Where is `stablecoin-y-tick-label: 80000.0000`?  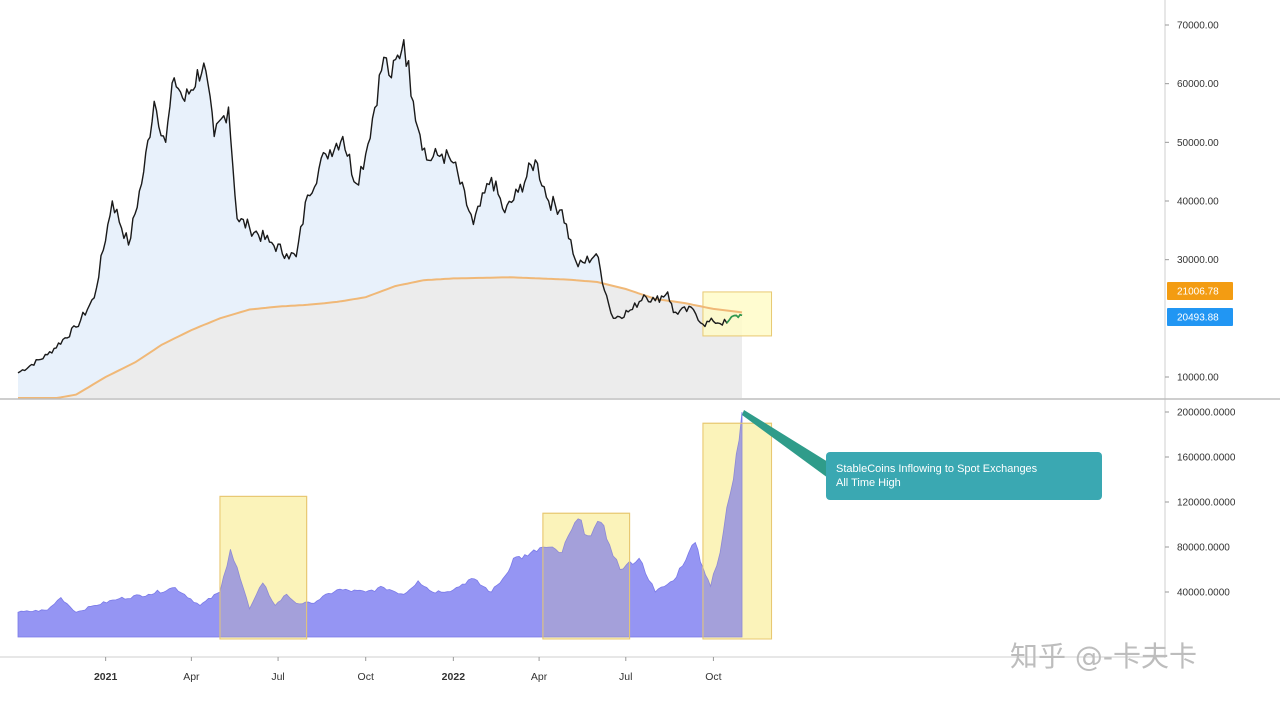 stablecoin-y-tick-label: 80000.0000 is located at coordinates (1203, 548).